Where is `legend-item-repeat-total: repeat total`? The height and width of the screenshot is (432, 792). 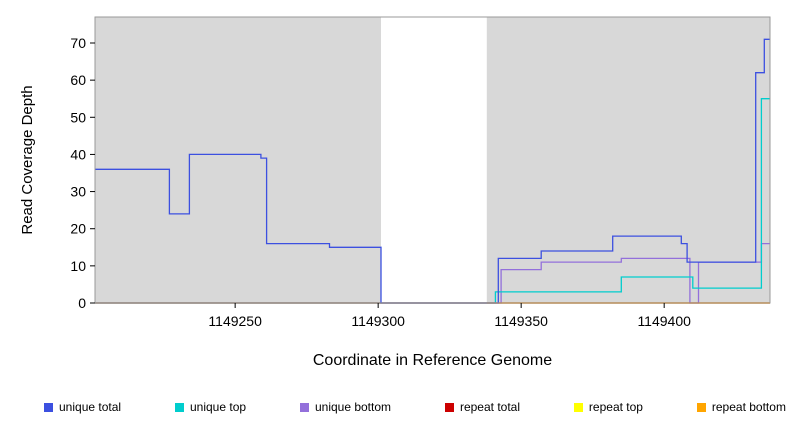
legend-item-repeat-total: repeat total is located at coordinates (482, 407).